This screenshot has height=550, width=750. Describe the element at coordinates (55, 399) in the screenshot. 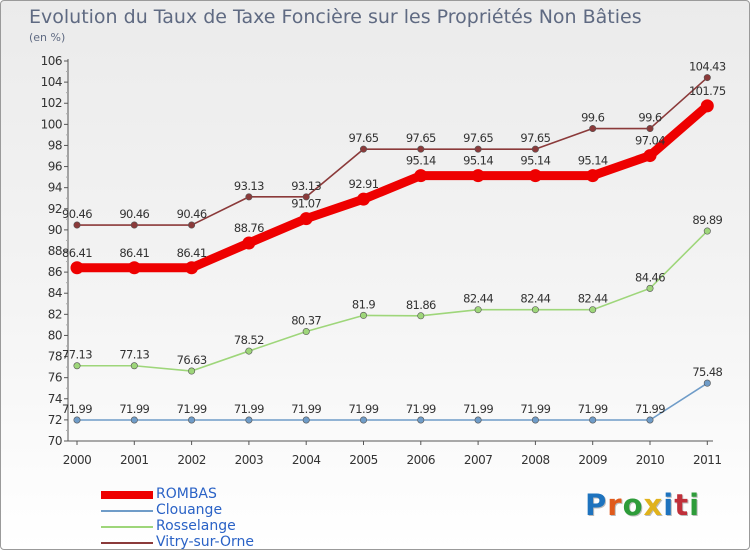

I see `y-tick-label: 74` at that location.